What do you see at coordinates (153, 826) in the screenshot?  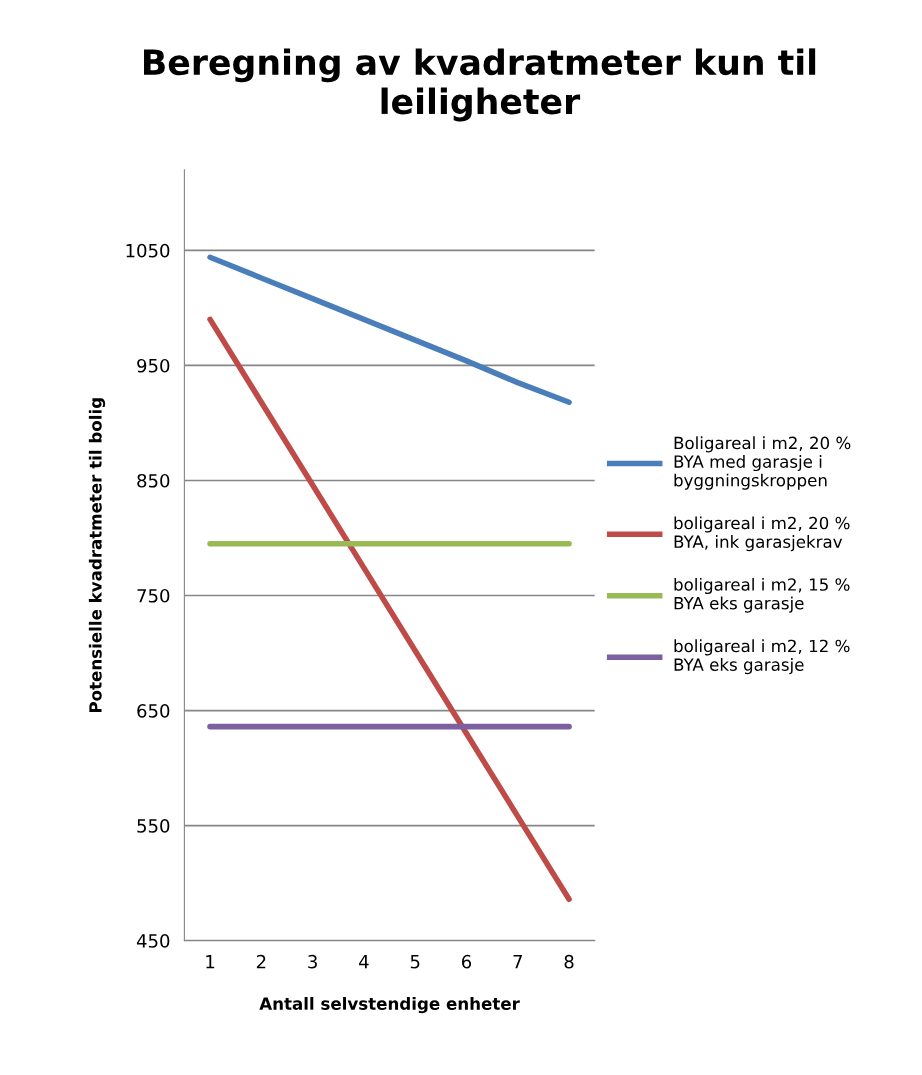 I see `y-tick-label: 550` at bounding box center [153, 826].